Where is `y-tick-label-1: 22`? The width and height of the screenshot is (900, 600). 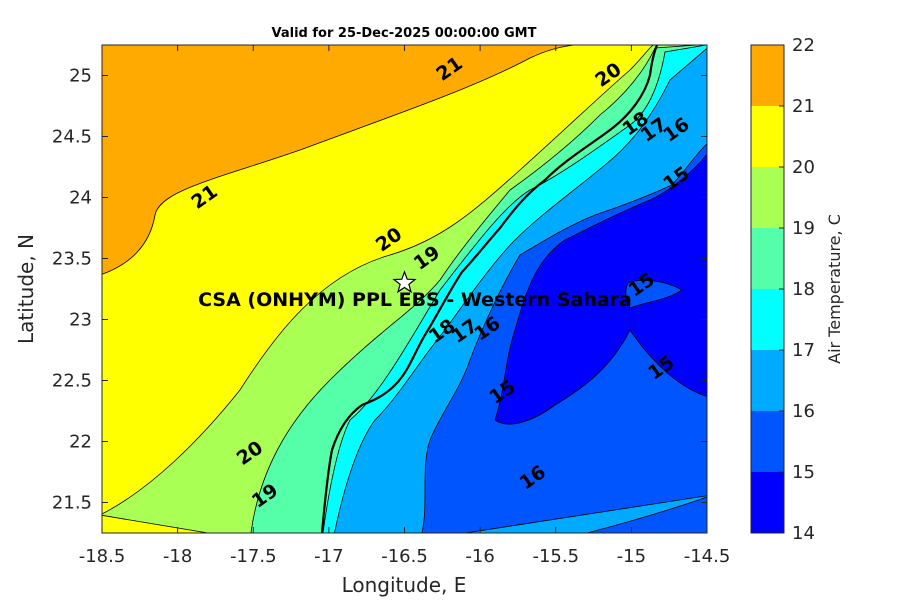
y-tick-label-1: 22 is located at coordinates (80, 442).